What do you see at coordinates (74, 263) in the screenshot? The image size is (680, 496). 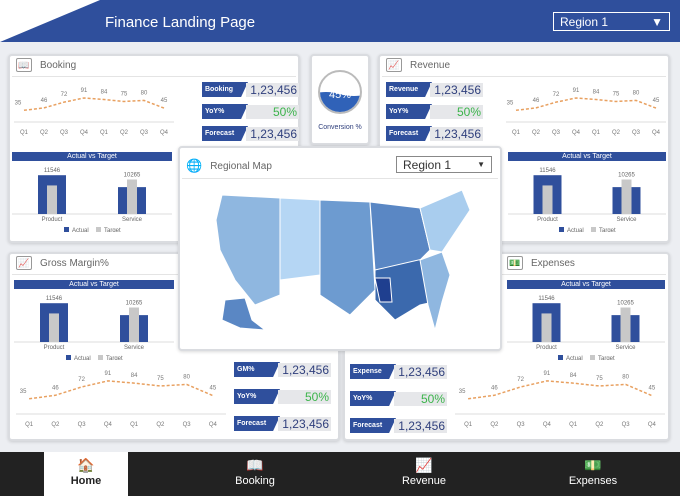 I see `gross_margin-title: Gross Margin%` at bounding box center [74, 263].